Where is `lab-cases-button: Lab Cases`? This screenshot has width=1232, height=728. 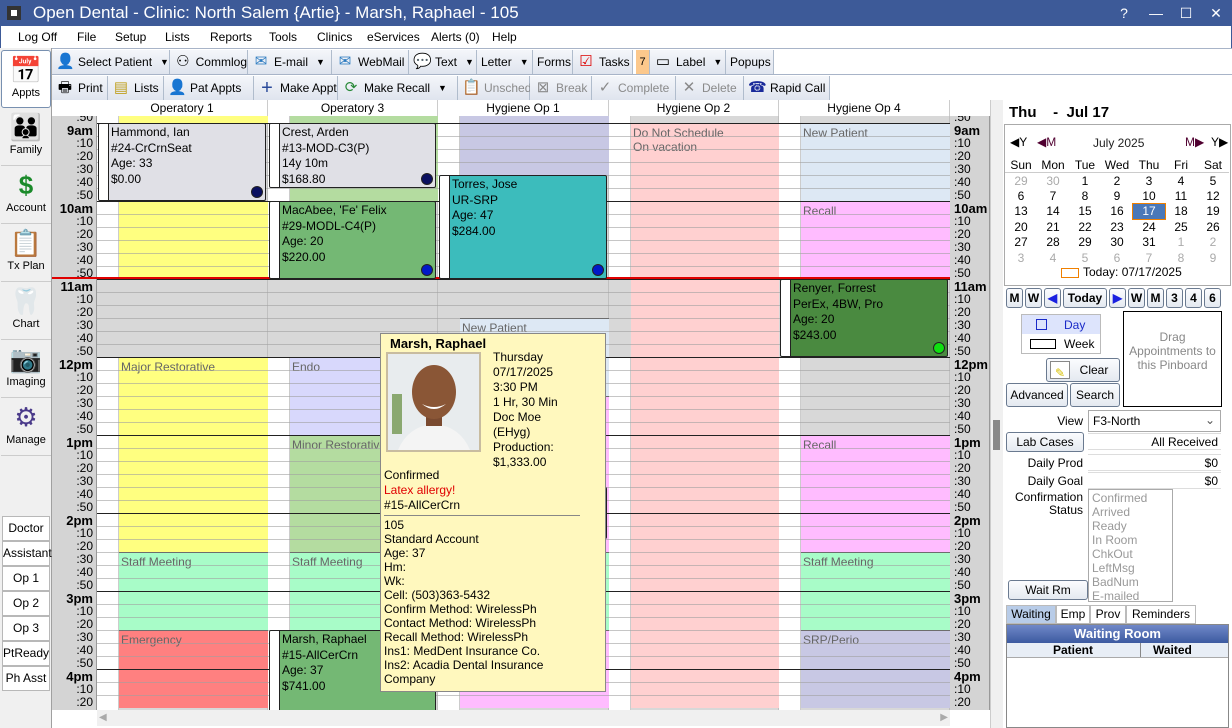
lab-cases-button: Lab Cases is located at coordinates (1045, 442).